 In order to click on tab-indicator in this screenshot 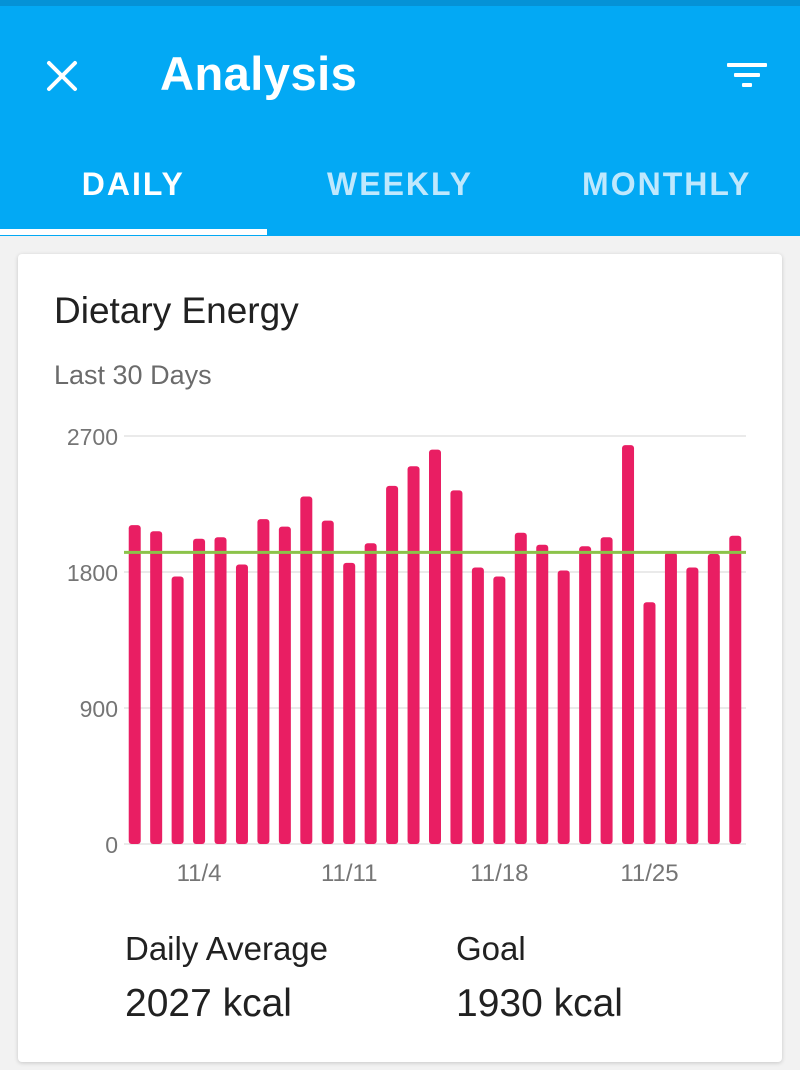, I will do `click(133, 232)`.